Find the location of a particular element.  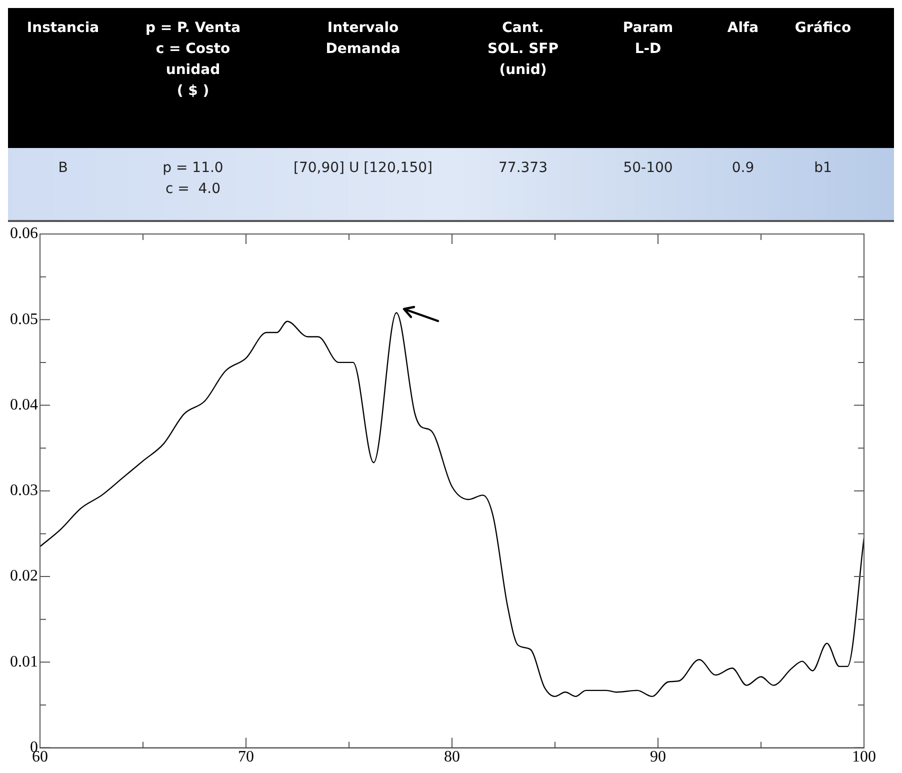

text: Param L-D is located at coordinates (648, 39).